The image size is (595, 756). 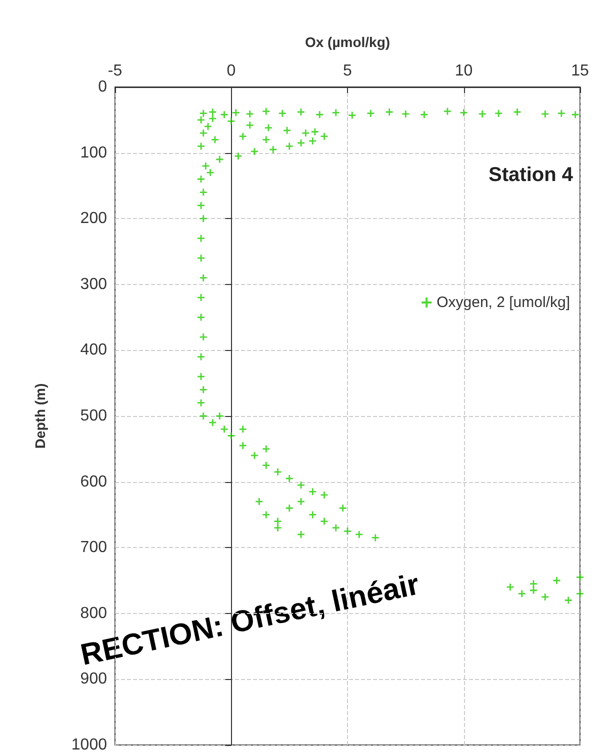 What do you see at coordinates (580, 71) in the screenshot?
I see `x-tick-label: 15` at bounding box center [580, 71].